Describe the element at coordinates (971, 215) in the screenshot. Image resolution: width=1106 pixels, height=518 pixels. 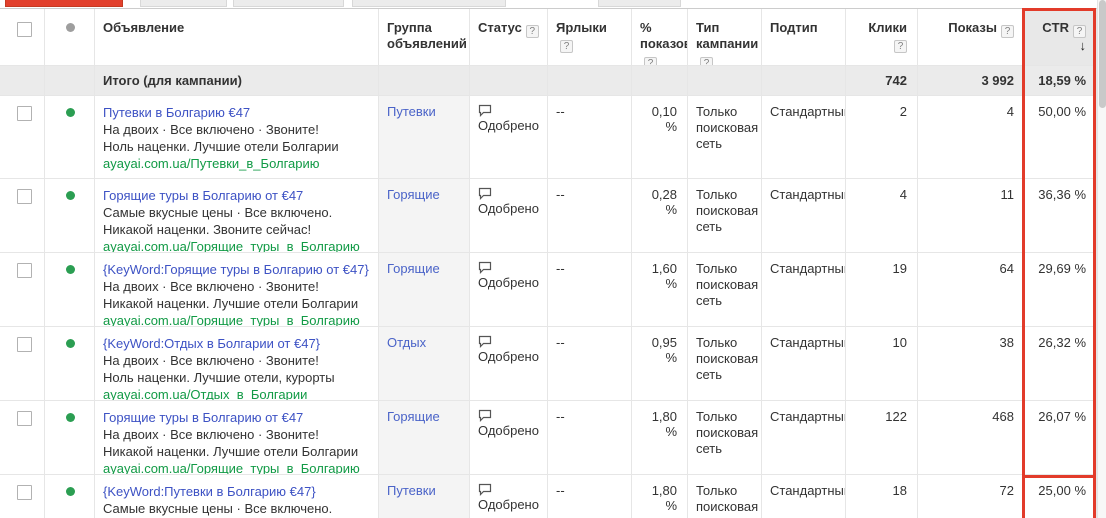
I see `impressions-cell: 11` at that location.